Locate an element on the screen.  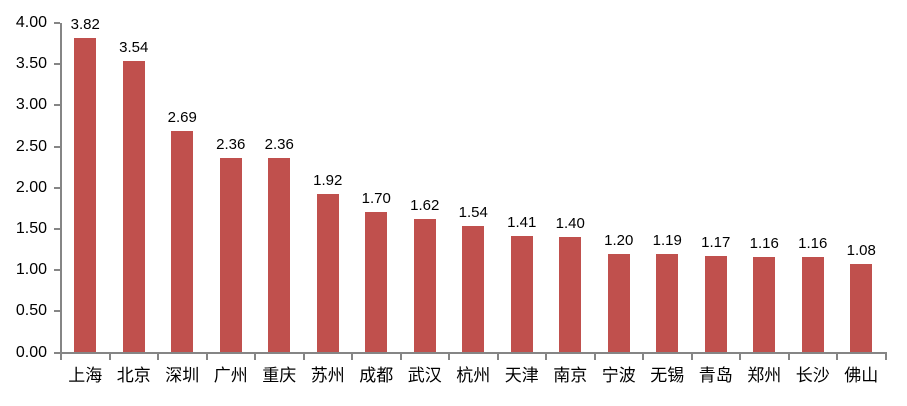
bar-value-label: 2.69 is located at coordinates (182, 117).